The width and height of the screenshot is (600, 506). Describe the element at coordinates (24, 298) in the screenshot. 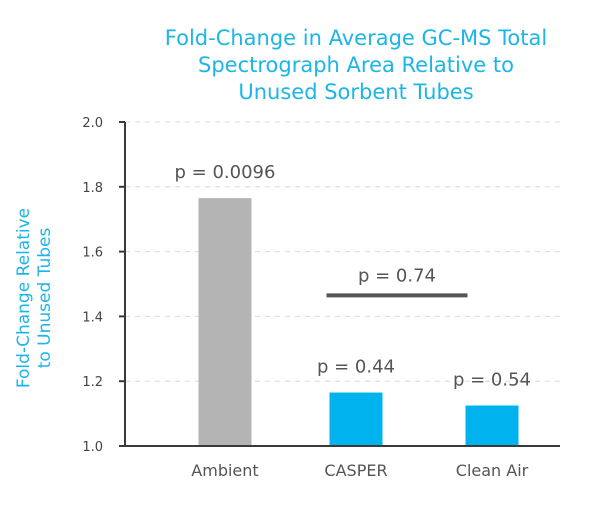

I see `y-axis-title-line-1: Fold-Change Relative` at that location.